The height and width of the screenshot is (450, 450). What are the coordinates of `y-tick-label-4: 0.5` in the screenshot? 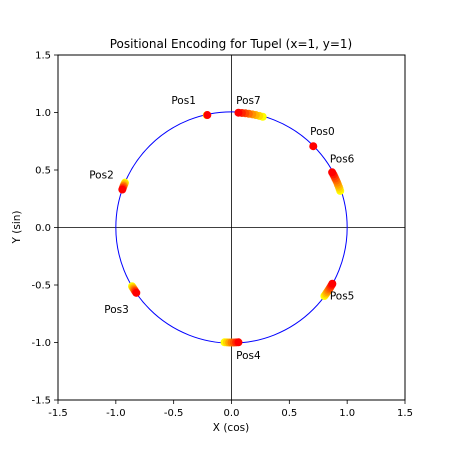 It's located at (43, 171).